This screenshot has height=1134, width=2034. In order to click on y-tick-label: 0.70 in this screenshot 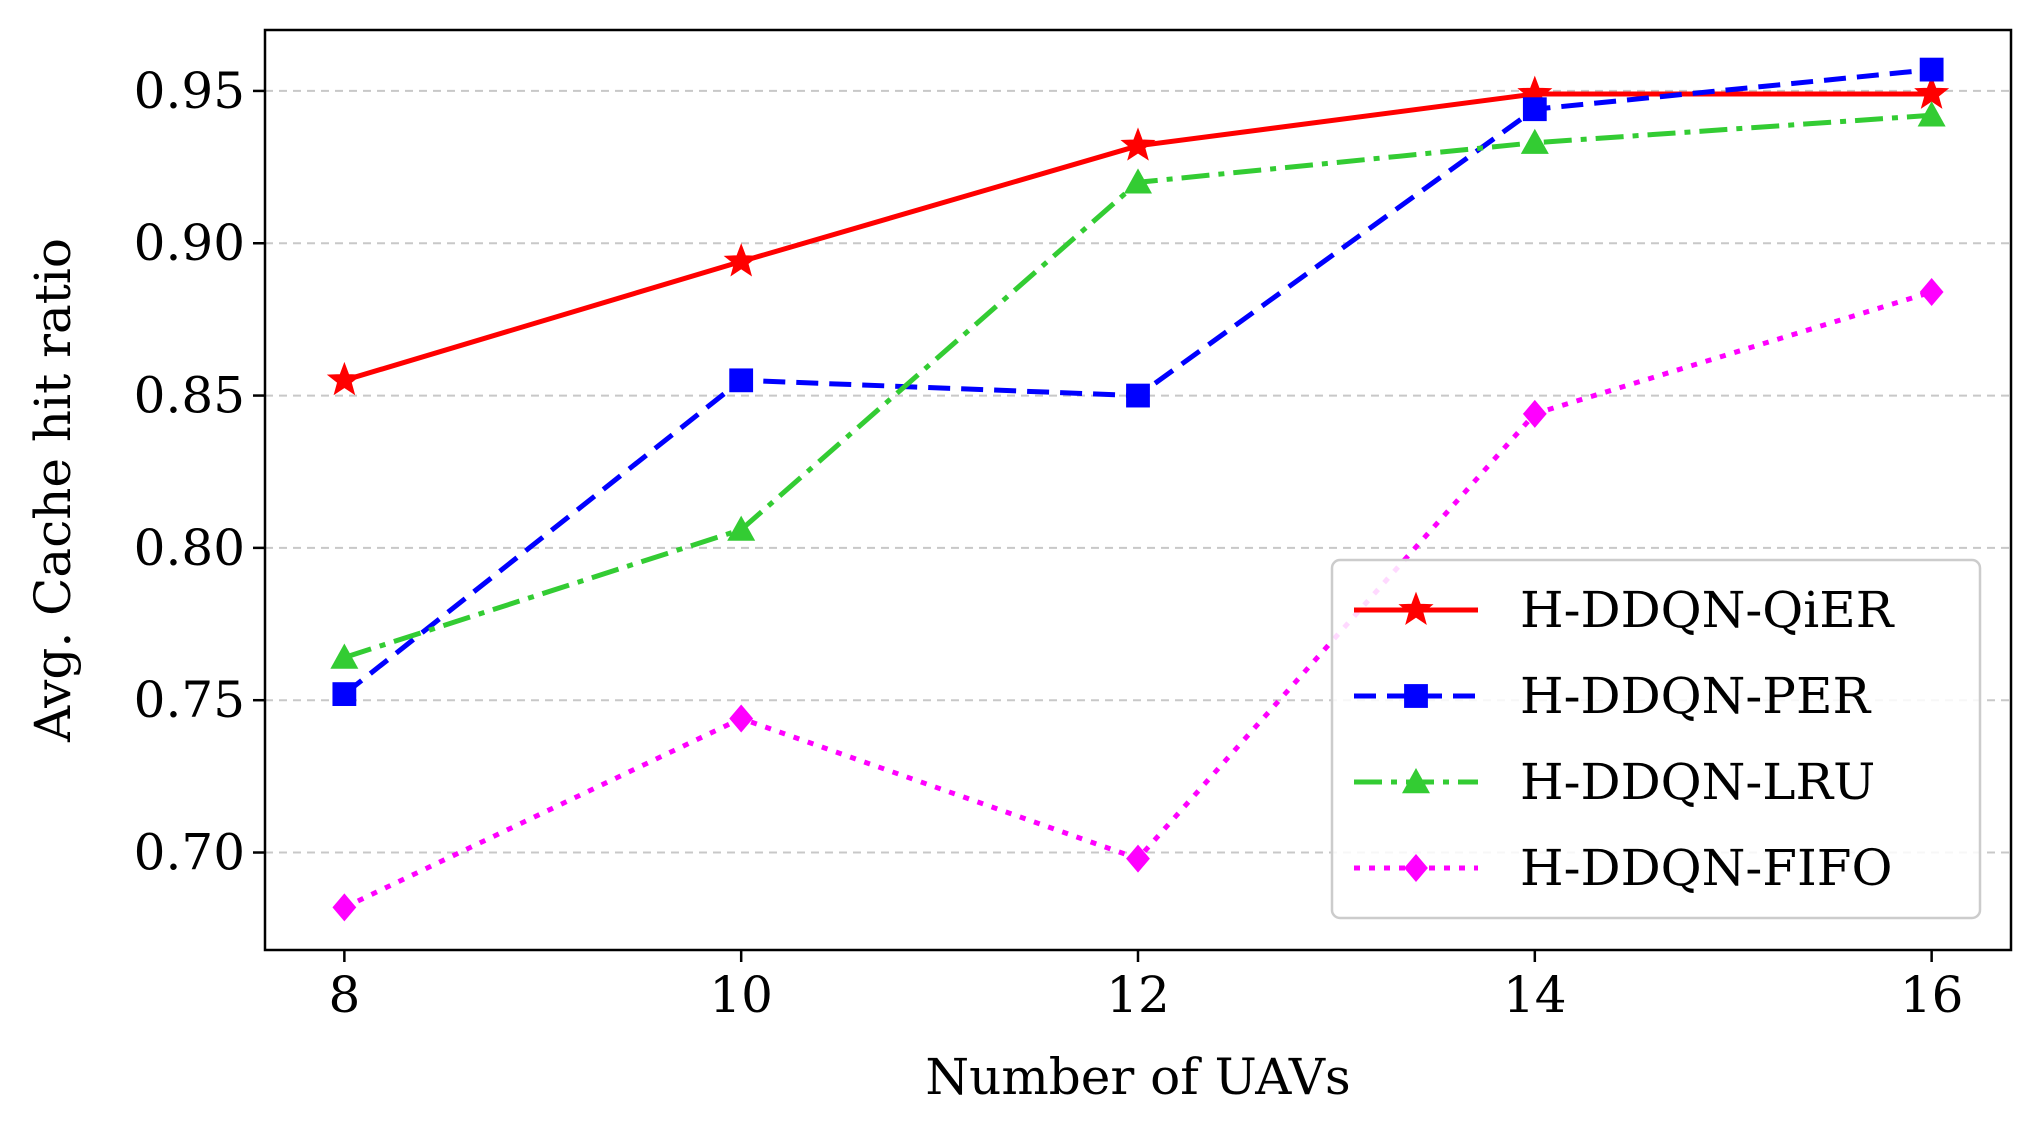, I will do `click(189, 853)`.